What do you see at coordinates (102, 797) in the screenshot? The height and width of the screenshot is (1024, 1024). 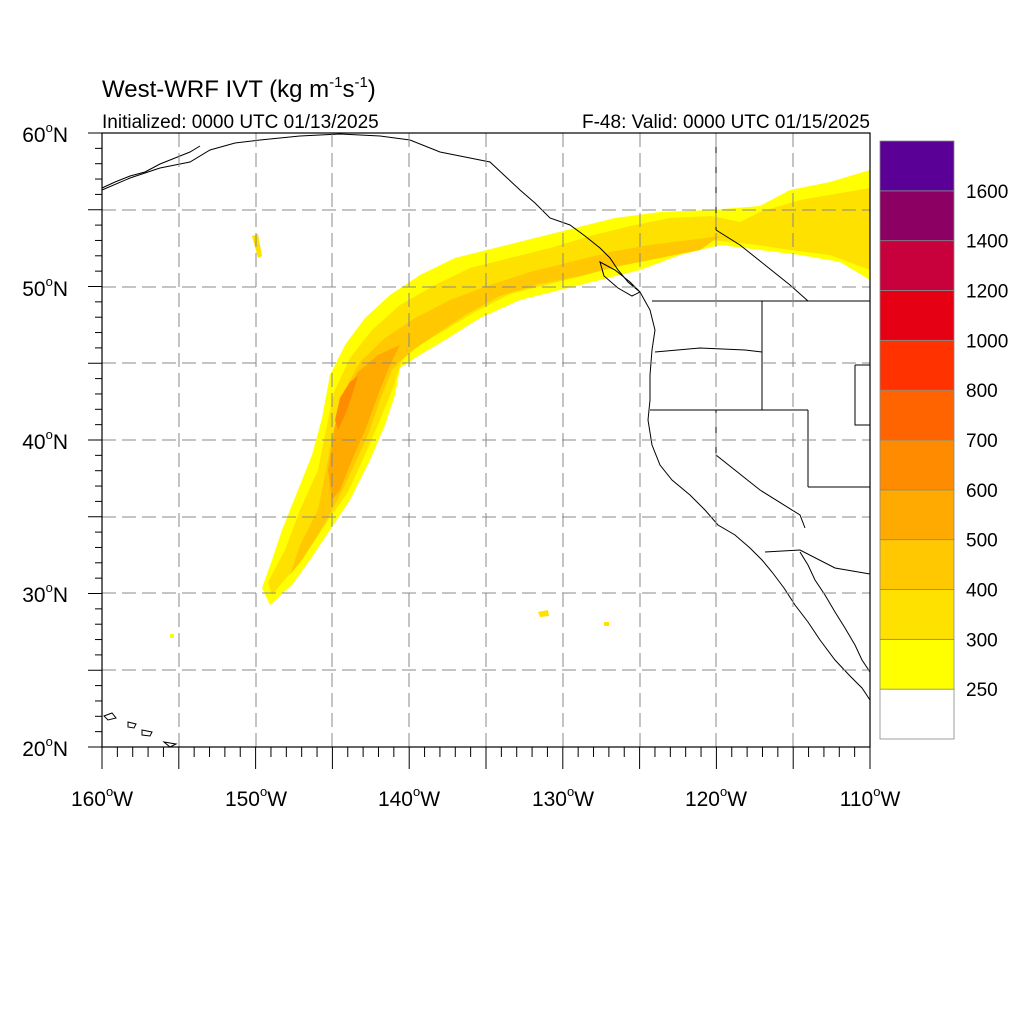 I see `lon-label-160: 160oW` at bounding box center [102, 797].